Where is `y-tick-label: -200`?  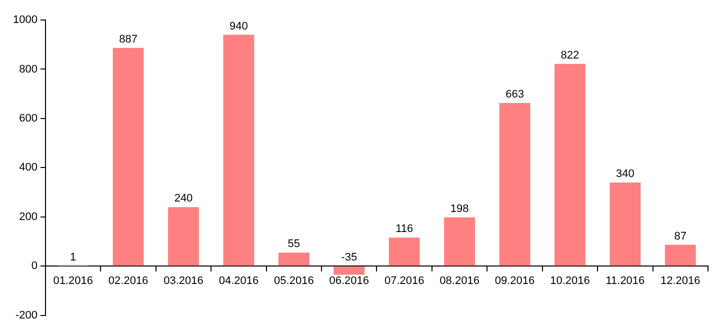
y-tick-label: -200 is located at coordinates (26, 315).